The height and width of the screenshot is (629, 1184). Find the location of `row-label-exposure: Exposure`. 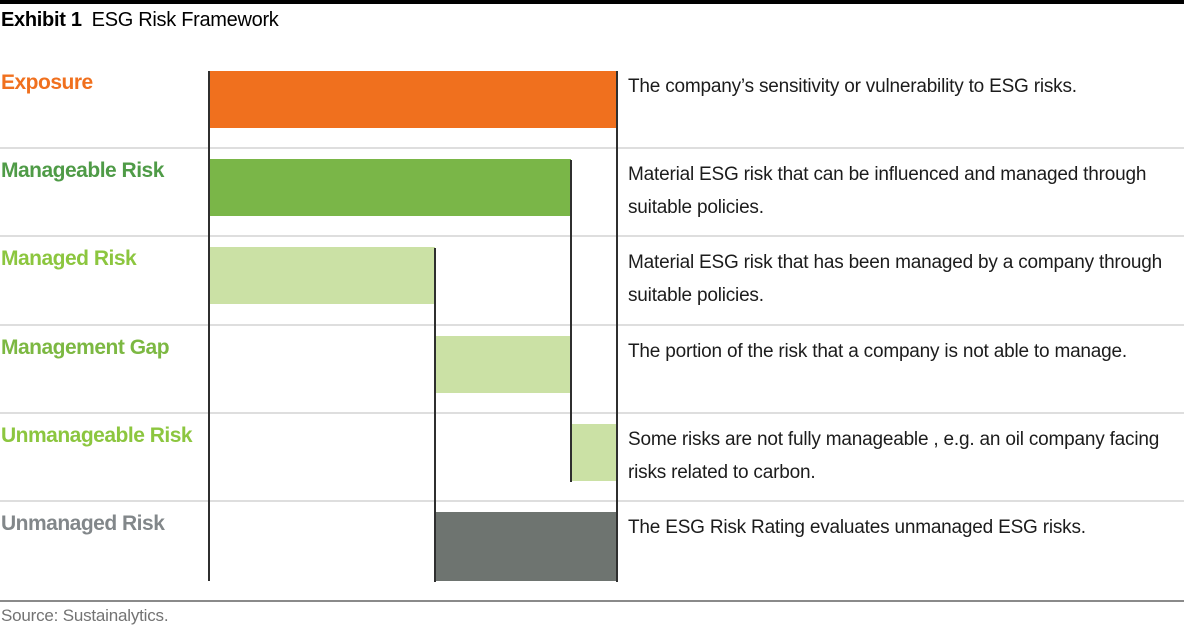

row-label-exposure: Exposure is located at coordinates (47, 82).